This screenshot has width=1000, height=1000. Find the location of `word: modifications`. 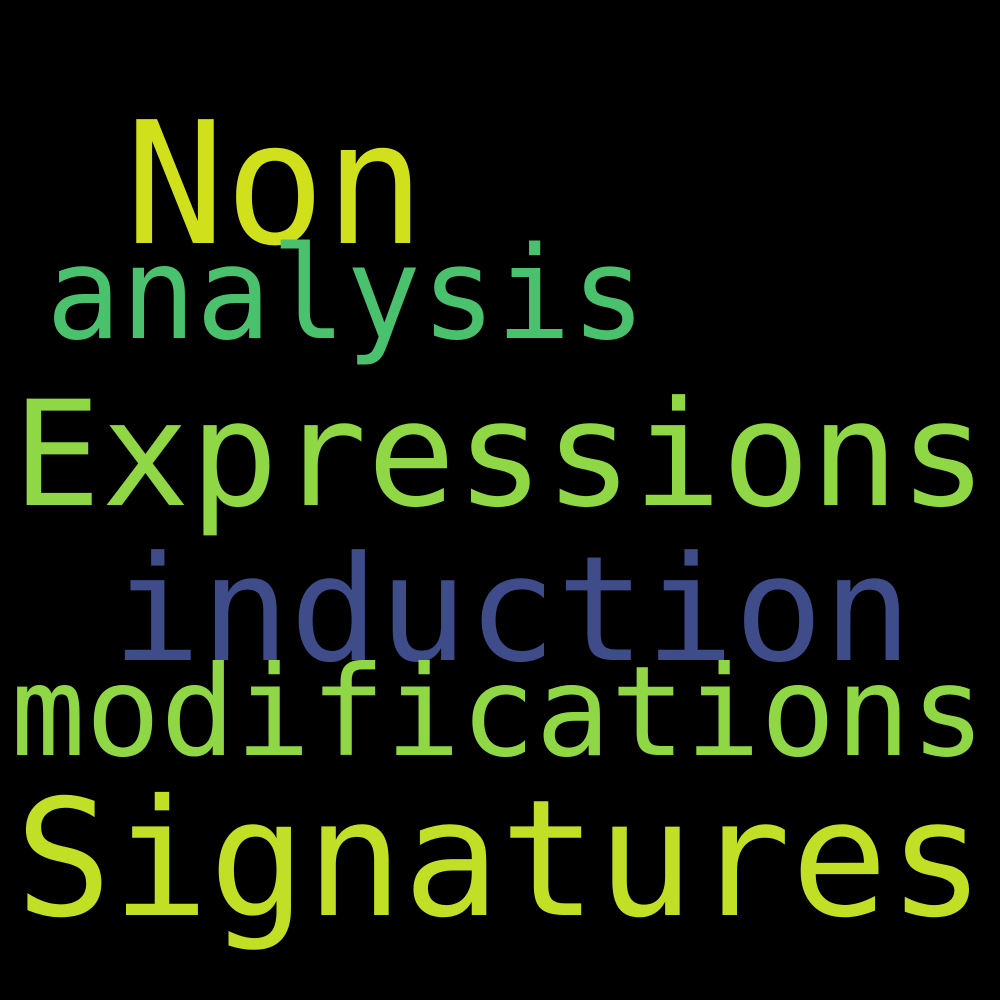

word: modifications is located at coordinates (498, 712).